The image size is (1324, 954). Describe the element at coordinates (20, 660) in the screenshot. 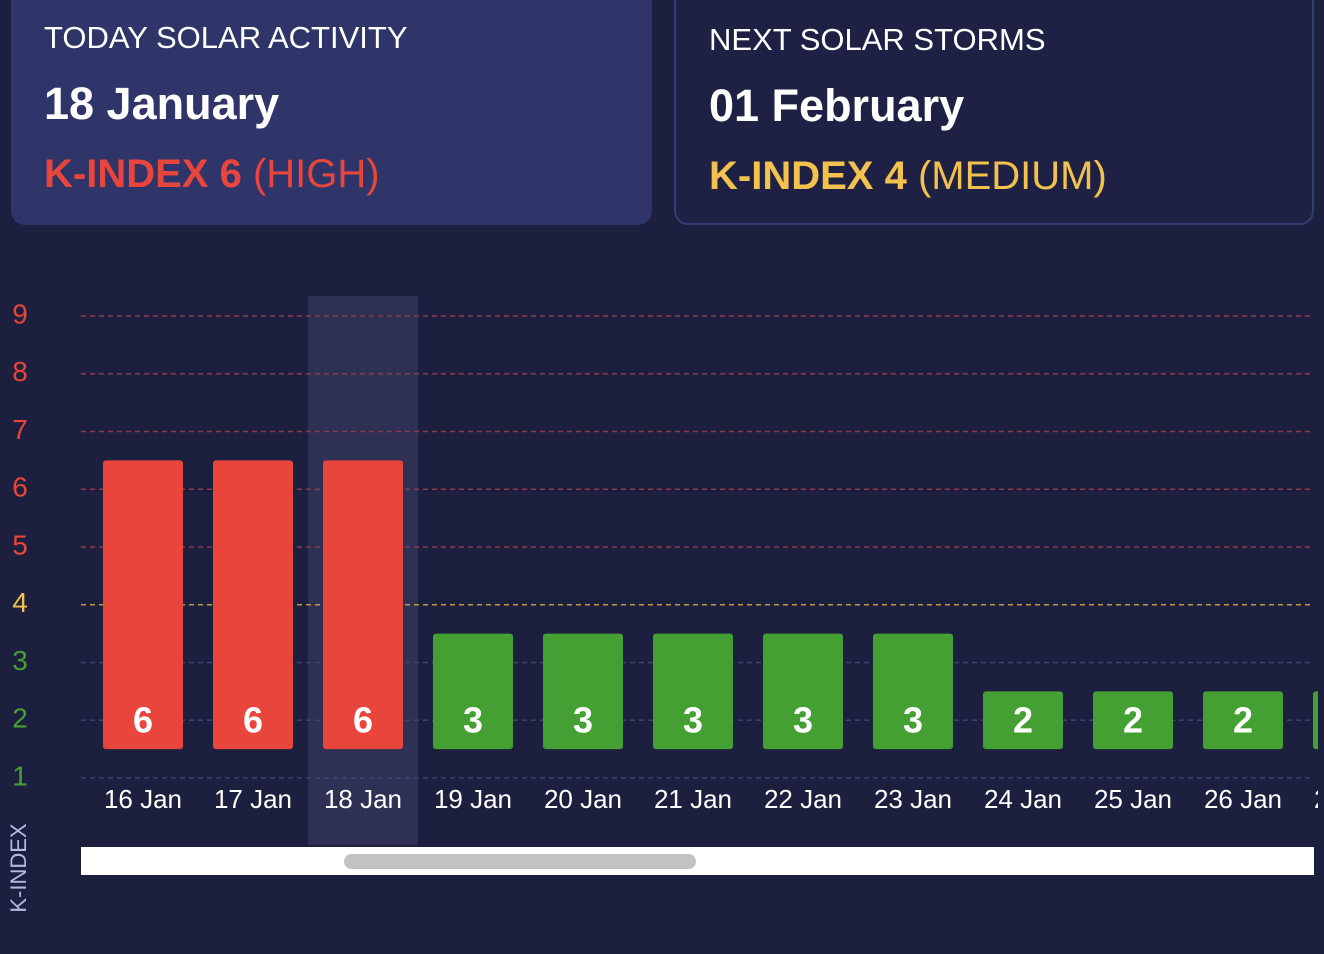

I see `y-tick-label: 3` at that location.